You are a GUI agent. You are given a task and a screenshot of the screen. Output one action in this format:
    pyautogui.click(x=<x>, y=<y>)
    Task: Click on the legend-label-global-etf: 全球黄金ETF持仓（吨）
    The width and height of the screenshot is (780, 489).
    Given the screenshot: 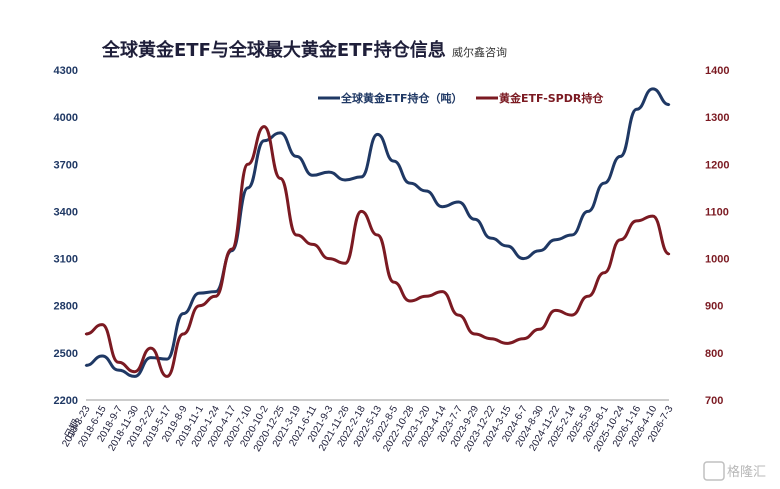 What is the action you would take?
    pyautogui.click(x=401, y=98)
    